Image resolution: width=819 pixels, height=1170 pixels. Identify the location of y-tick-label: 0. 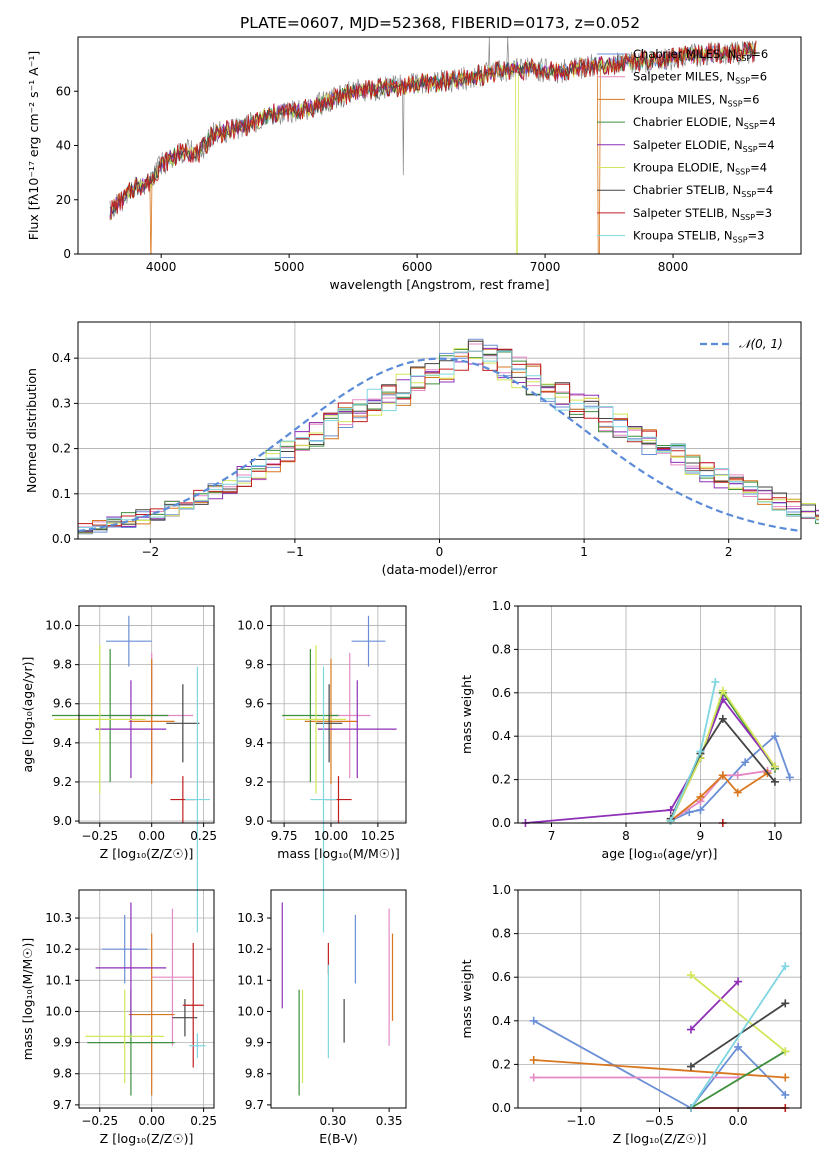
(67, 254).